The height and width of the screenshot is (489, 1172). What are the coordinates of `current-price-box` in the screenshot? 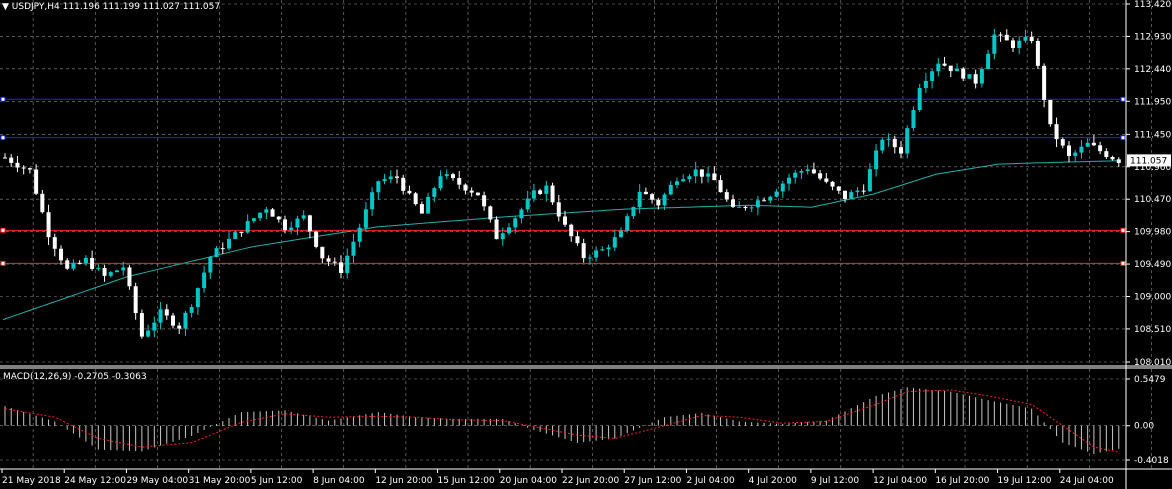 It's located at (1149, 160).